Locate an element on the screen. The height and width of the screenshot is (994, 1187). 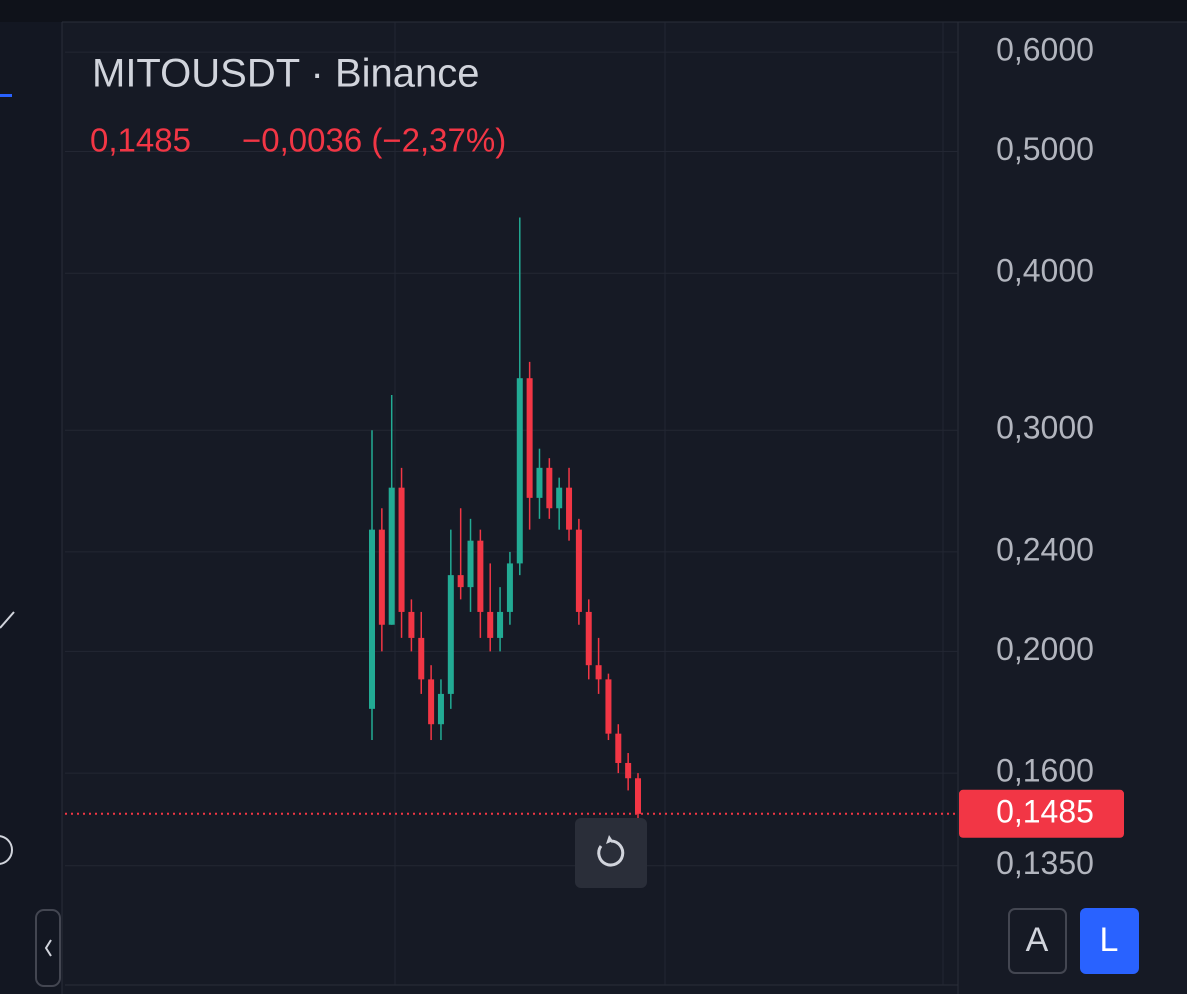
y-tick-label: 0,2000 is located at coordinates (1045, 649).